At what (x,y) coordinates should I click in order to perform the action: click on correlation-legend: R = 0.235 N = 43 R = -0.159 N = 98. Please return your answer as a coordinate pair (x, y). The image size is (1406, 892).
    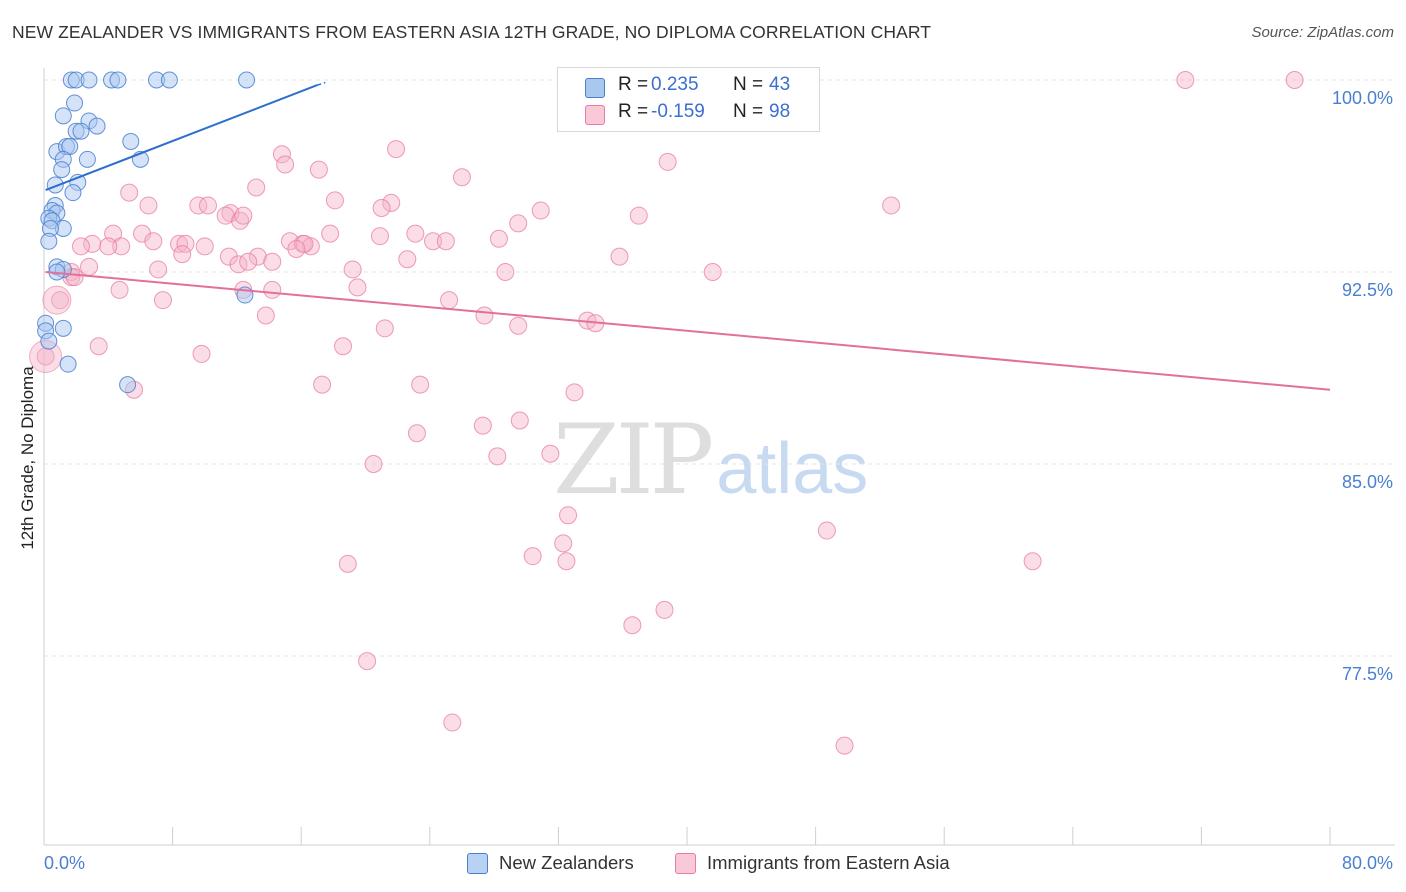
    Looking at the image, I should click on (688, 99).